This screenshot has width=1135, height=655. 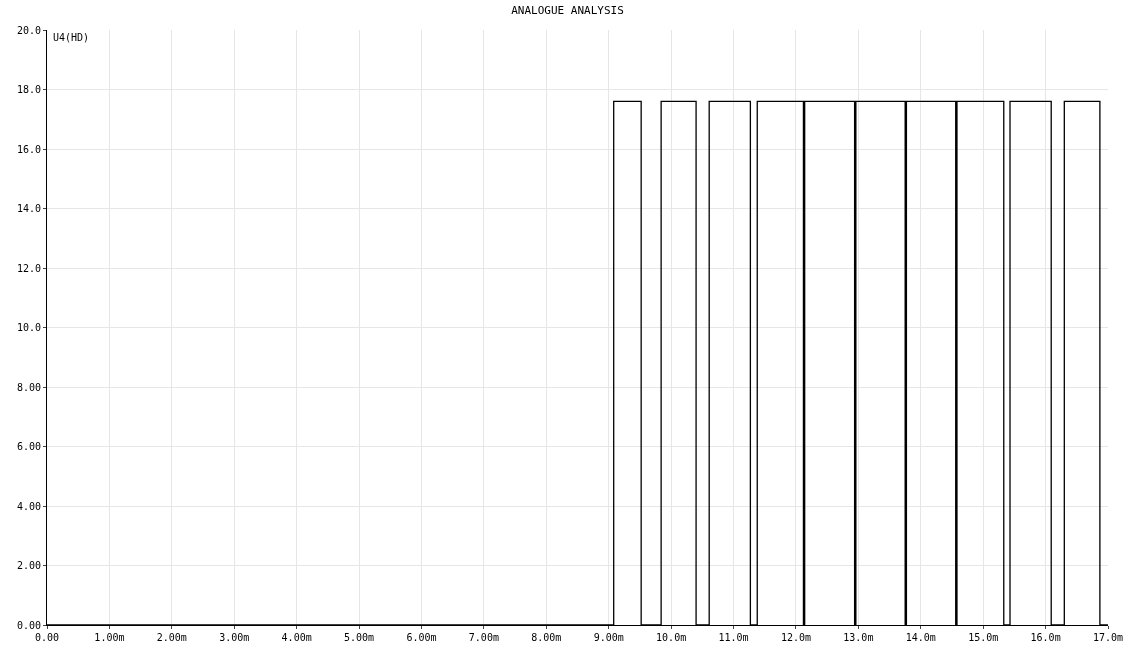 I want to click on x-tick-label: 10.0m, so click(x=671, y=637).